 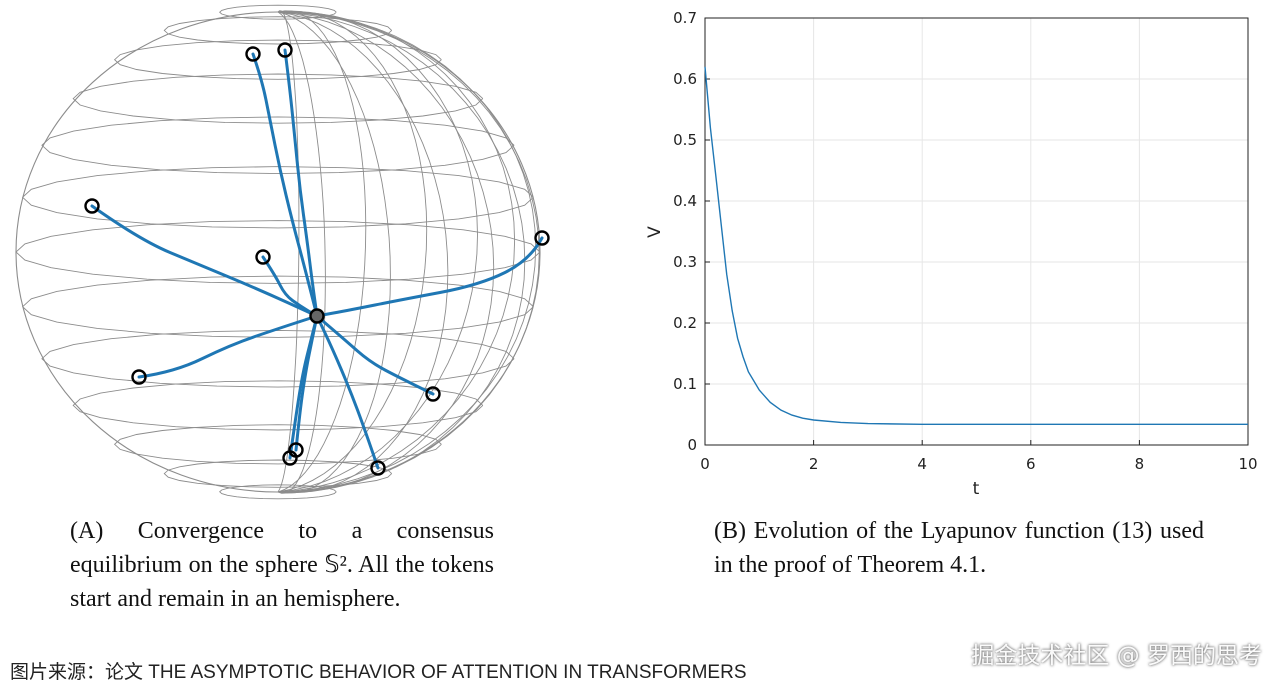 I want to click on watermark: 掘金技术社区 @ 罗西的思考, so click(x=1116, y=656).